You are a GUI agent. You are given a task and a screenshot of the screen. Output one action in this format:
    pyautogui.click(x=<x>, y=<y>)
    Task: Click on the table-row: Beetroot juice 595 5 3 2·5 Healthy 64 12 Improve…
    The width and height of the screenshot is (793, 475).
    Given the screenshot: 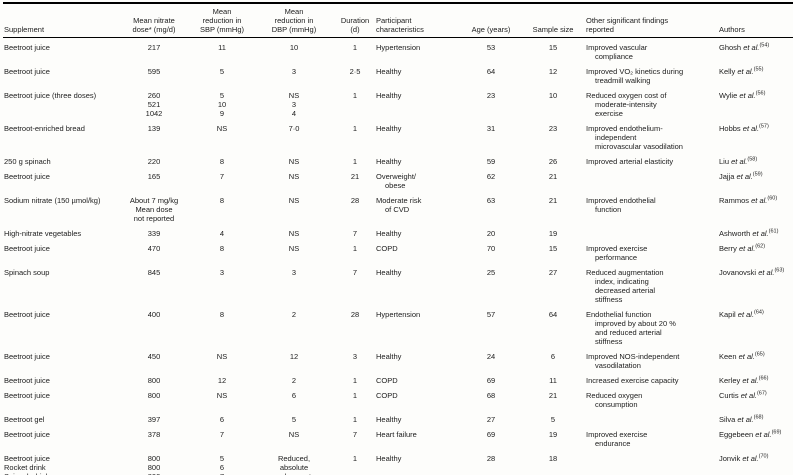 What is the action you would take?
    pyautogui.click(x=398, y=77)
    